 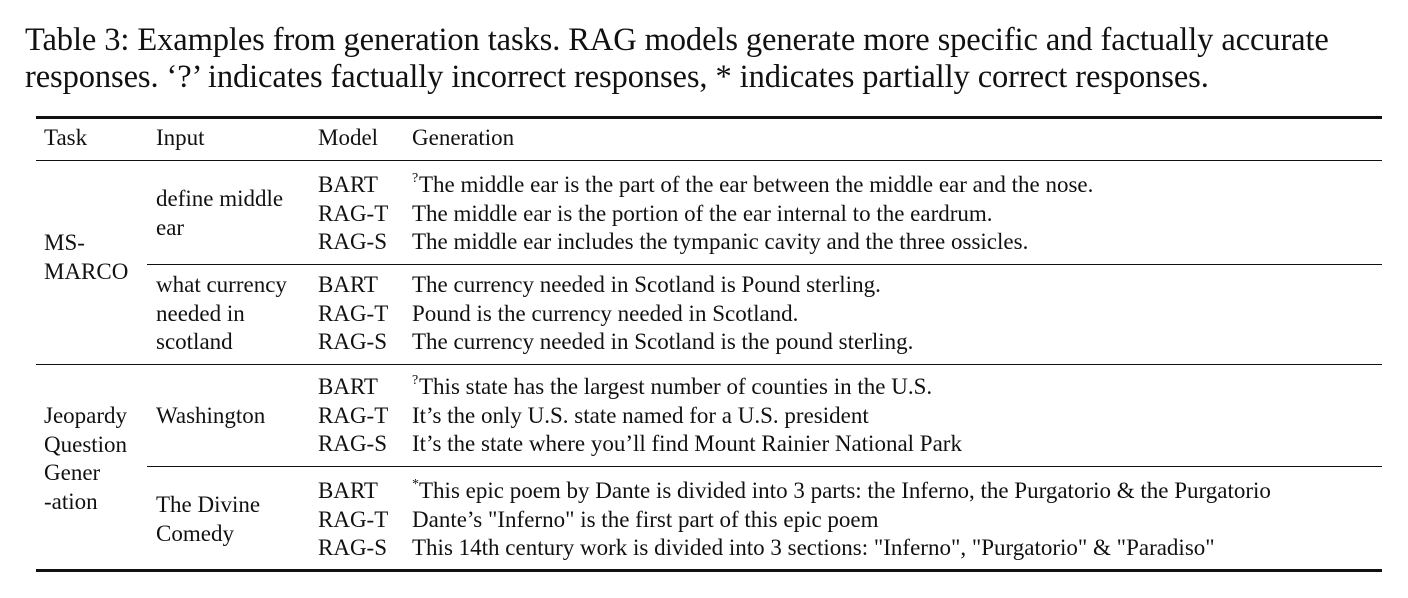 What do you see at coordinates (200, 313) in the screenshot?
I see `input-label-line: needed in` at bounding box center [200, 313].